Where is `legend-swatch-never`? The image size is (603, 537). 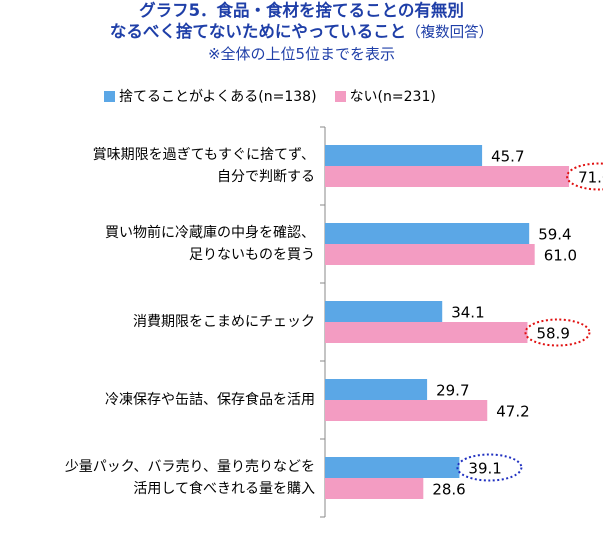 legend-swatch-never is located at coordinates (340, 96).